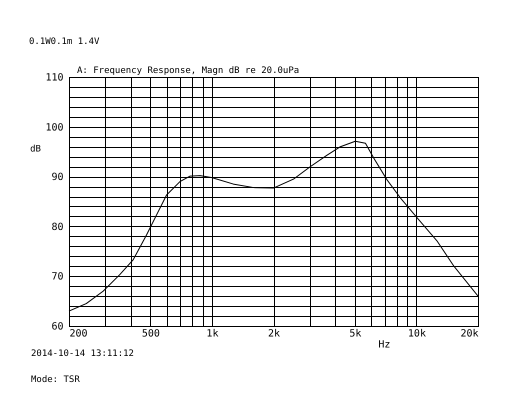 Image resolution: width=521 pixels, height=400 pixels. I want to click on x-tick-label: 20k, so click(469, 334).